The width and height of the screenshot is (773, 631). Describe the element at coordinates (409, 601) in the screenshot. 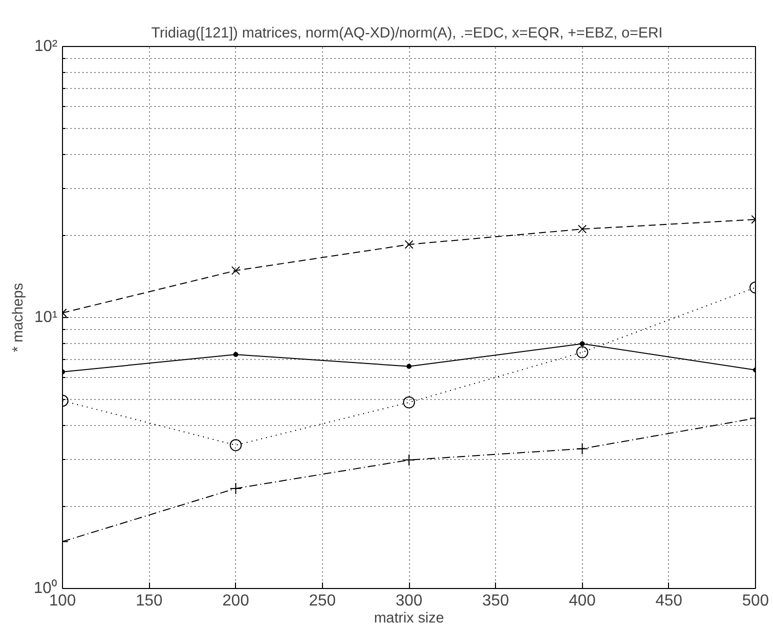

I see `x-tick-label: 300` at that location.